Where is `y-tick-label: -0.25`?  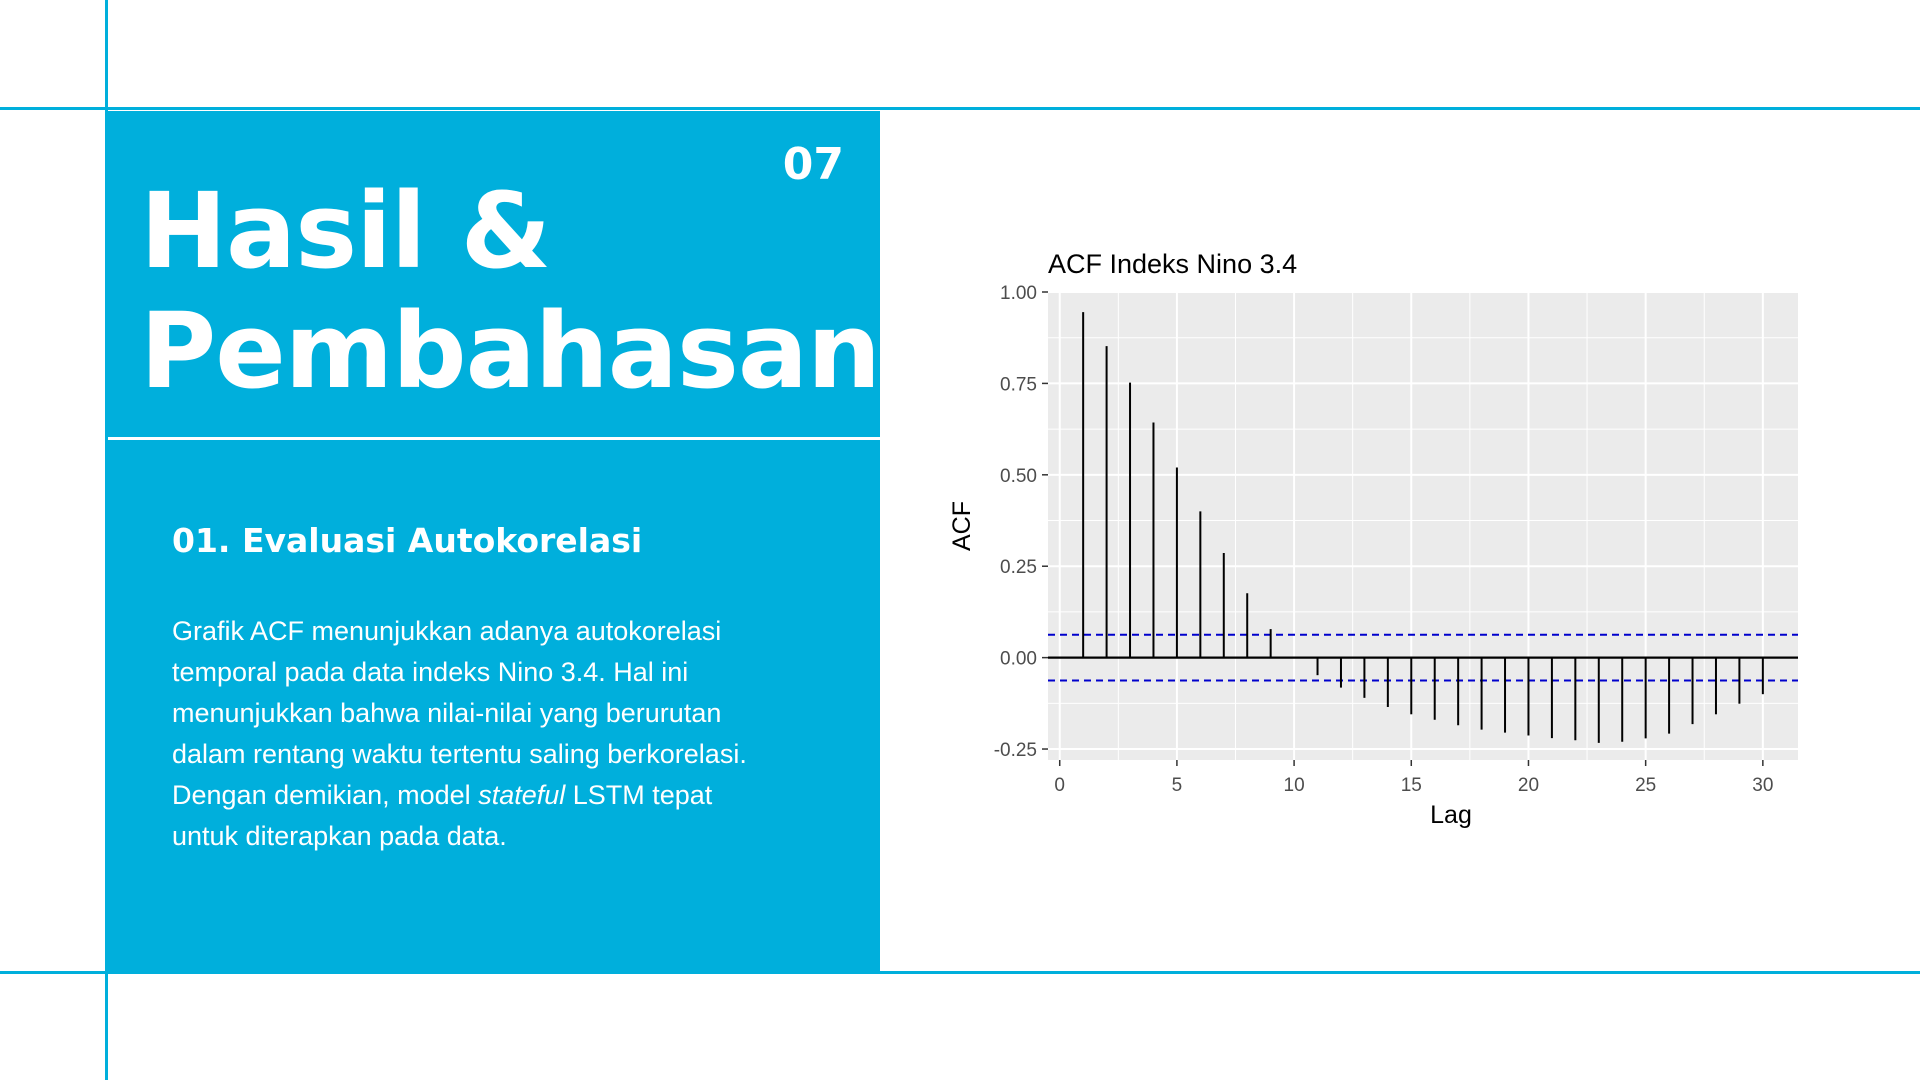
y-tick-label: -0.25 is located at coordinates (1015, 750).